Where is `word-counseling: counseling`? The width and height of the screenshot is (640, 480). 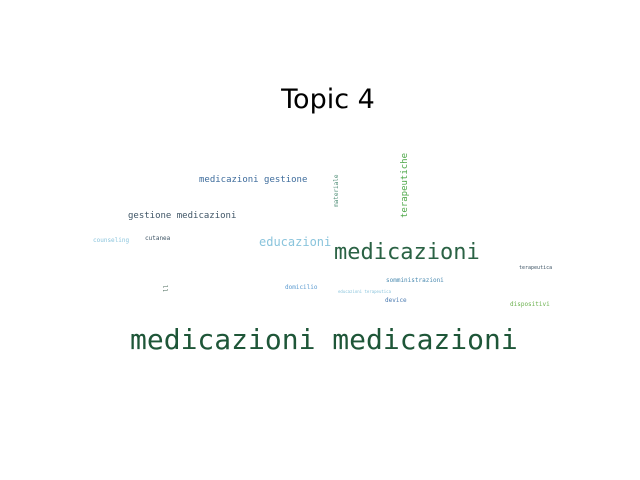 word-counseling: counseling is located at coordinates (111, 240).